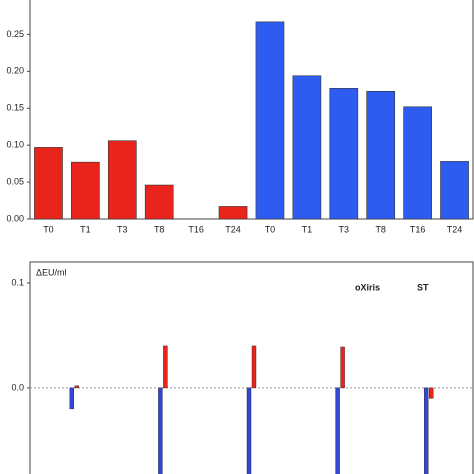 The height and width of the screenshot is (474, 474). What do you see at coordinates (15, 218) in the screenshot?
I see `y-tick-label: 0.00` at bounding box center [15, 218].